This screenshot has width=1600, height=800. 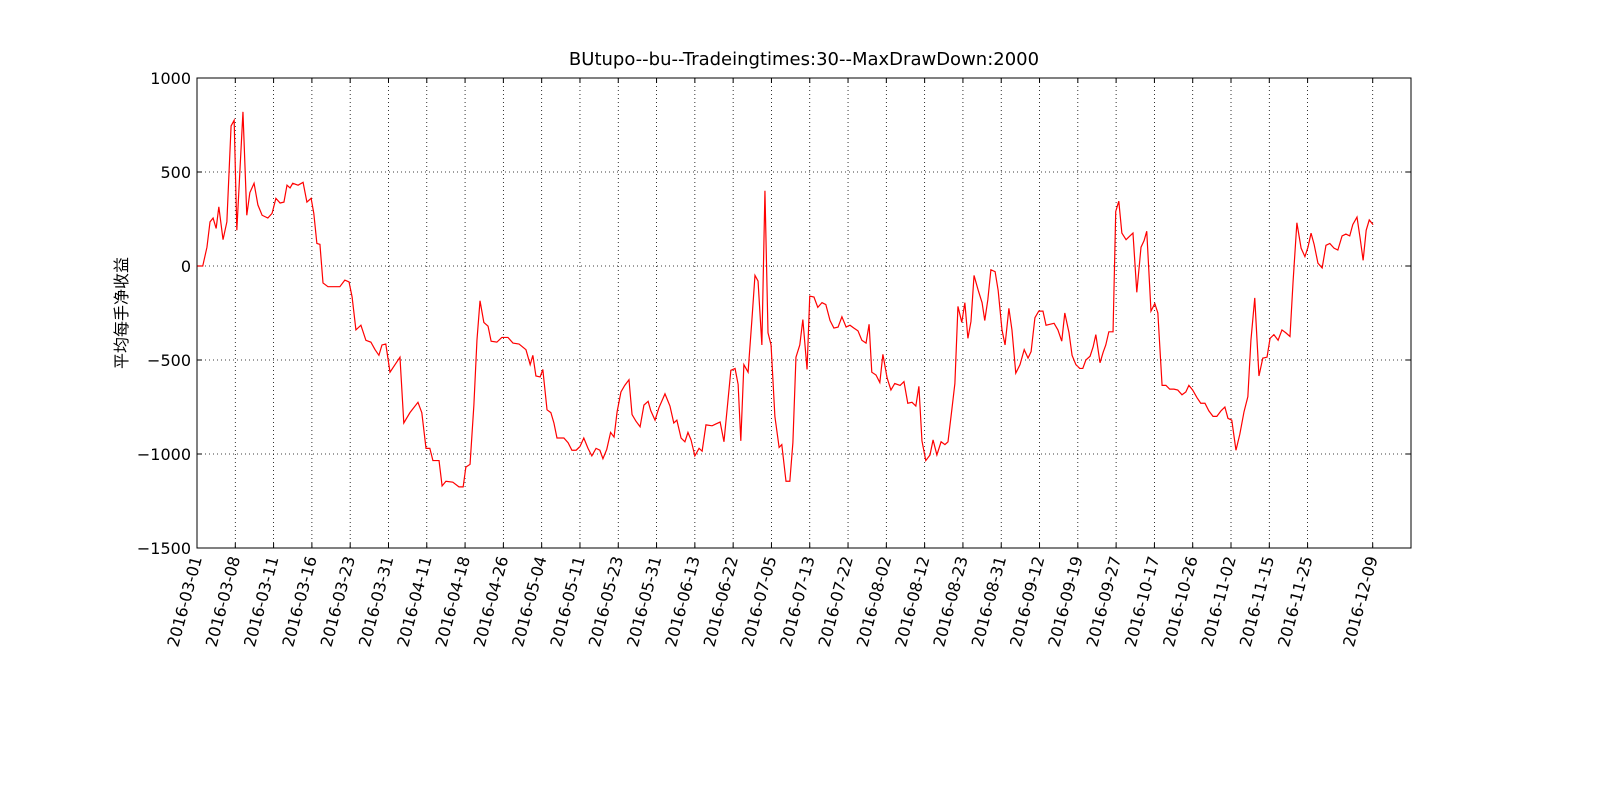 I want to click on x-tick-label: 2016-08-12, so click(x=912, y=601).